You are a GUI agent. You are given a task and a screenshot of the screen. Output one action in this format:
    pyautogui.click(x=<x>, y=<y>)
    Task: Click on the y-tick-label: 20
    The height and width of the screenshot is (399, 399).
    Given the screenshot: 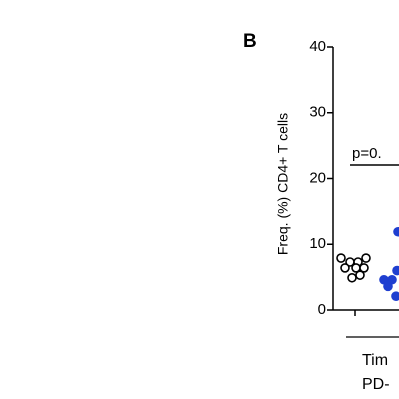 What is the action you would take?
    pyautogui.click(x=317, y=177)
    